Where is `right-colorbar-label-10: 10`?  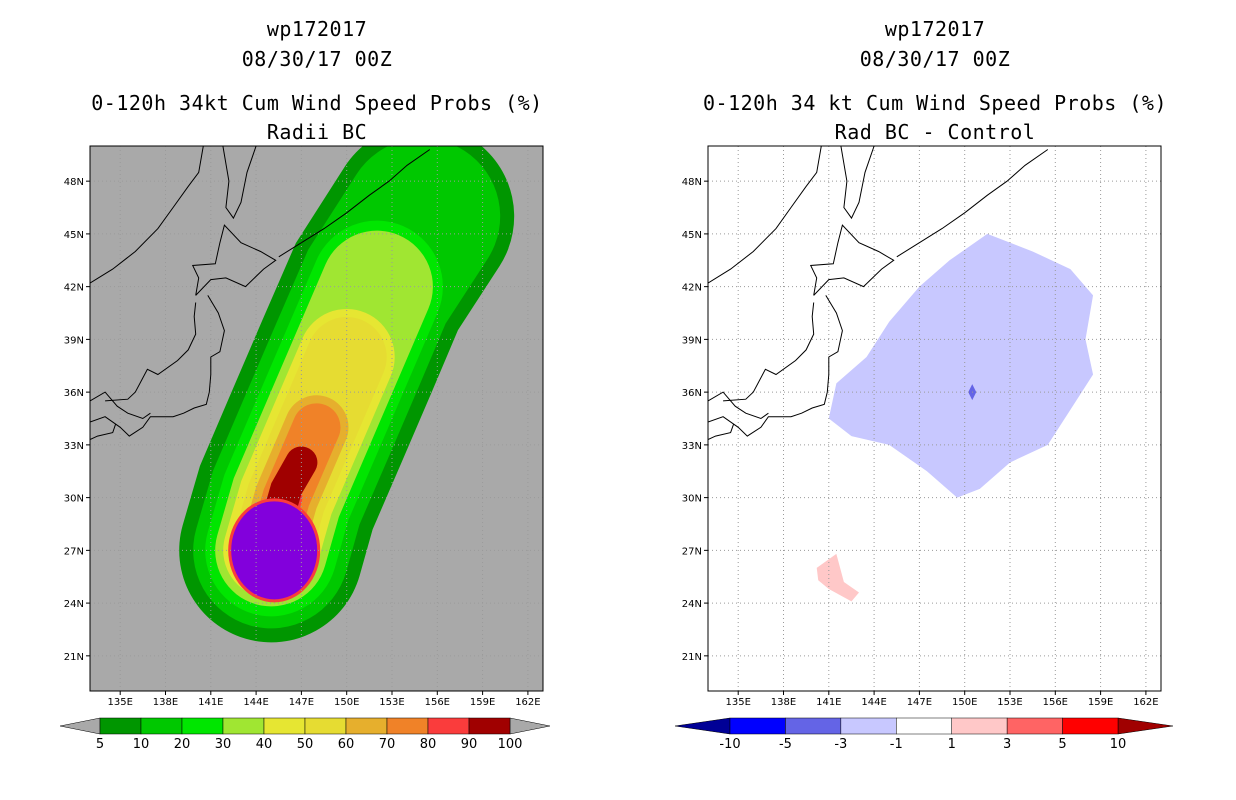
right-colorbar-label-10: 10 is located at coordinates (1118, 744).